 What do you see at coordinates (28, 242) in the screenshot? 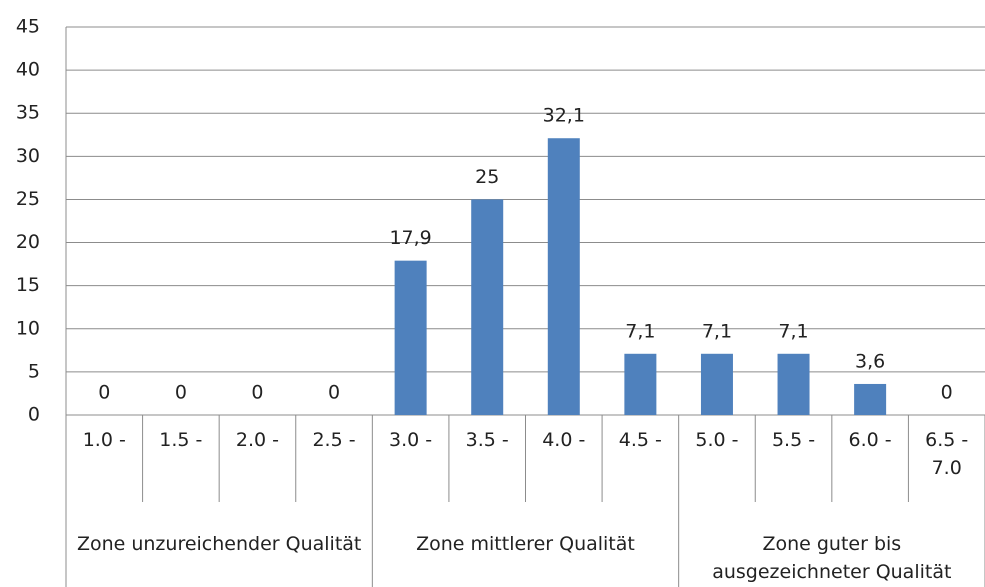
I see `y-tick-label: 20` at bounding box center [28, 242].